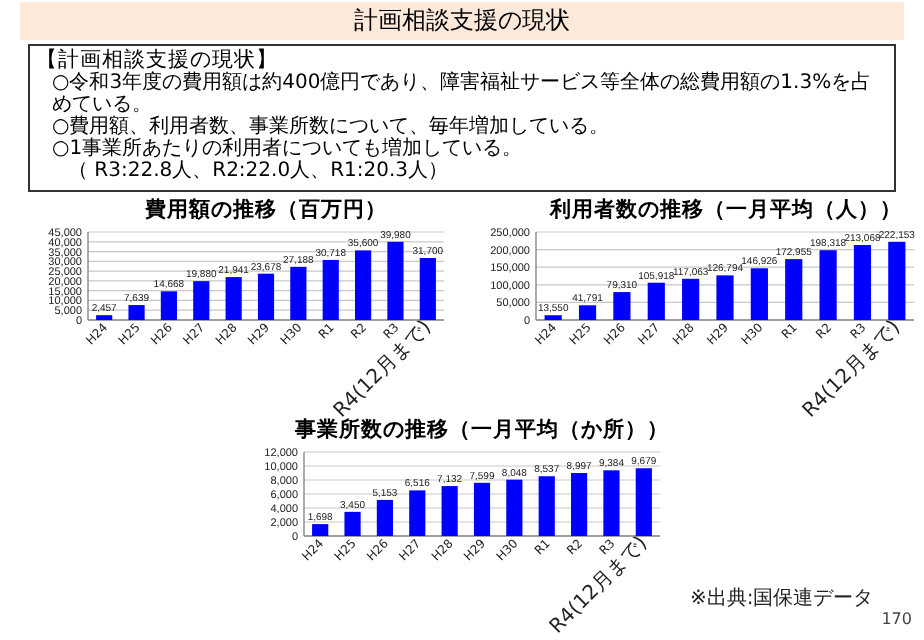  I want to click on text: 計画相談支援の現状, so click(462, 21).